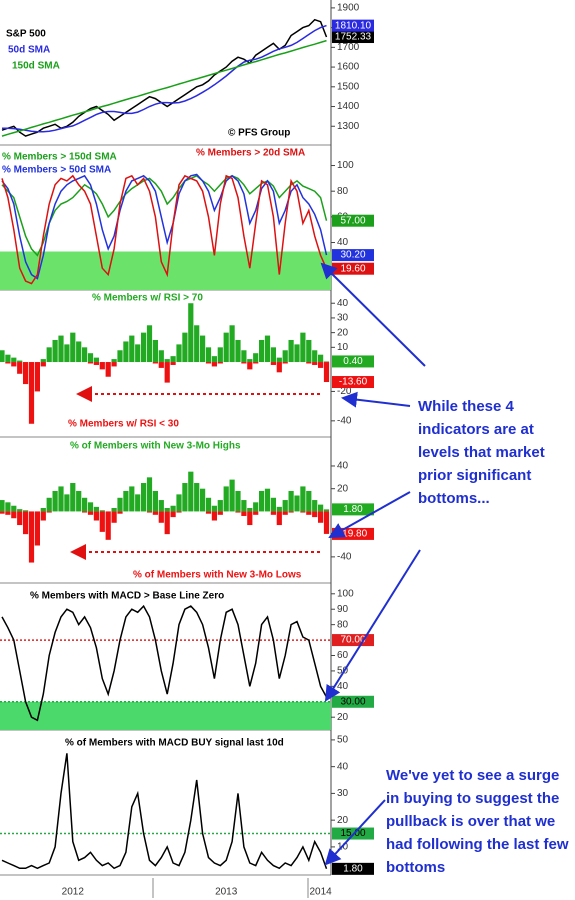  What do you see at coordinates (73, 892) in the screenshot?
I see `x-tick-label: 2012` at bounding box center [73, 892].